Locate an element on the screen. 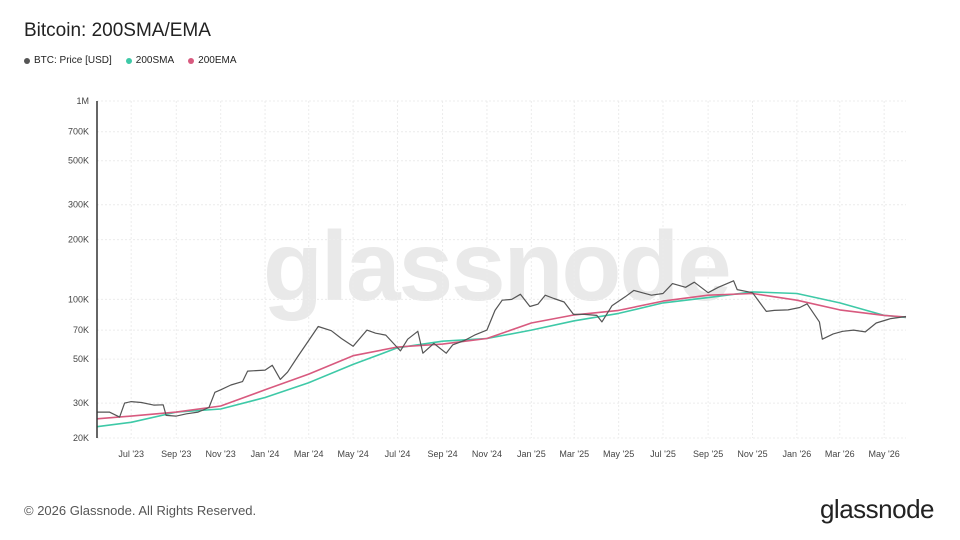  y-tick-label: 70K is located at coordinates (81, 330).